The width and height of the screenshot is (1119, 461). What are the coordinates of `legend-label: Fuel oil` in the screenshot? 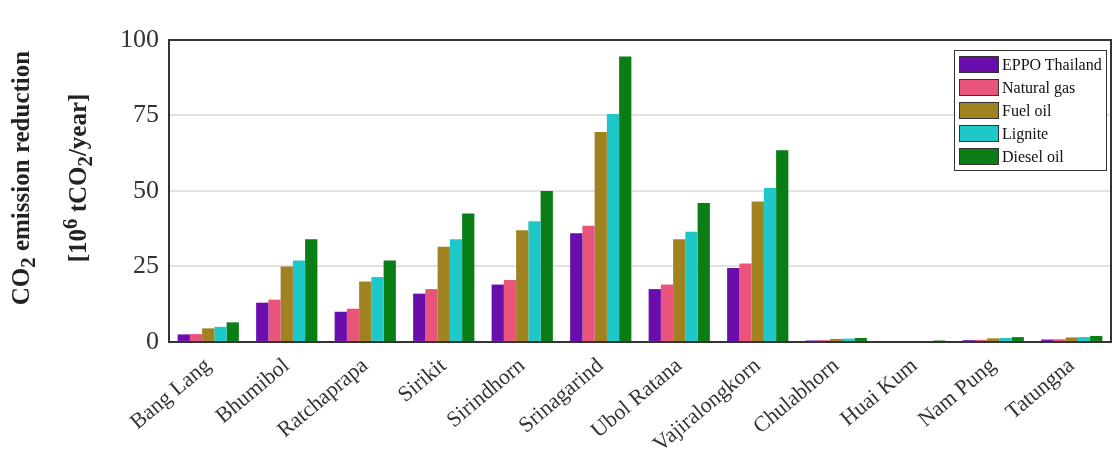 It's located at (1027, 110).